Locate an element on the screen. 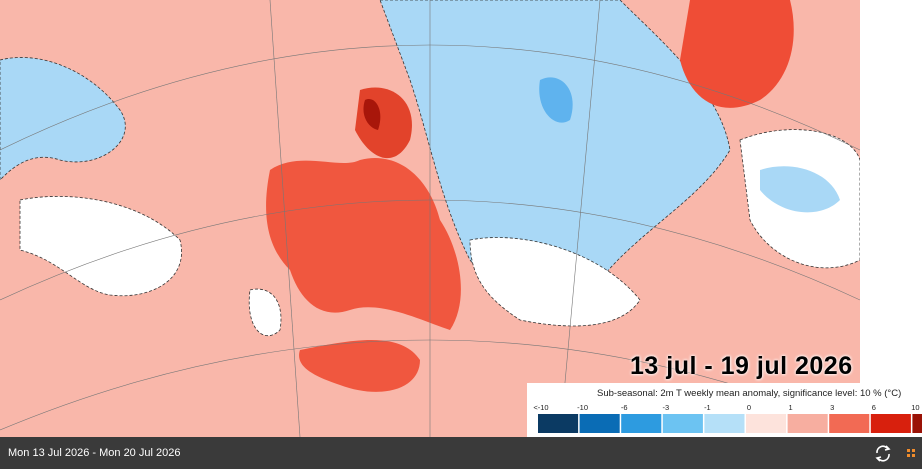 Image resolution: width=922 pixels, height=469 pixels. legend-label: -3 is located at coordinates (665, 407).